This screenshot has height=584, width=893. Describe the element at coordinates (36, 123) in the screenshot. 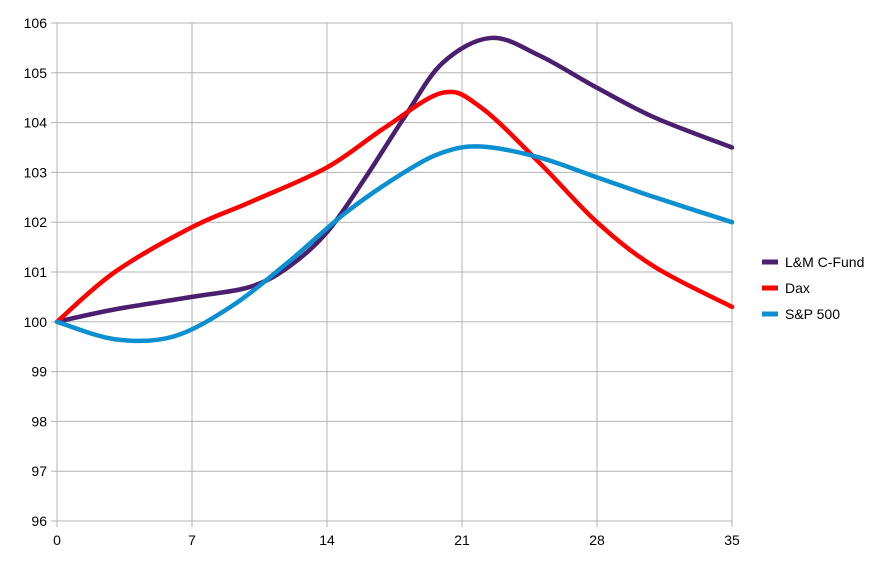

I see `y-tick-label: 104` at that location.